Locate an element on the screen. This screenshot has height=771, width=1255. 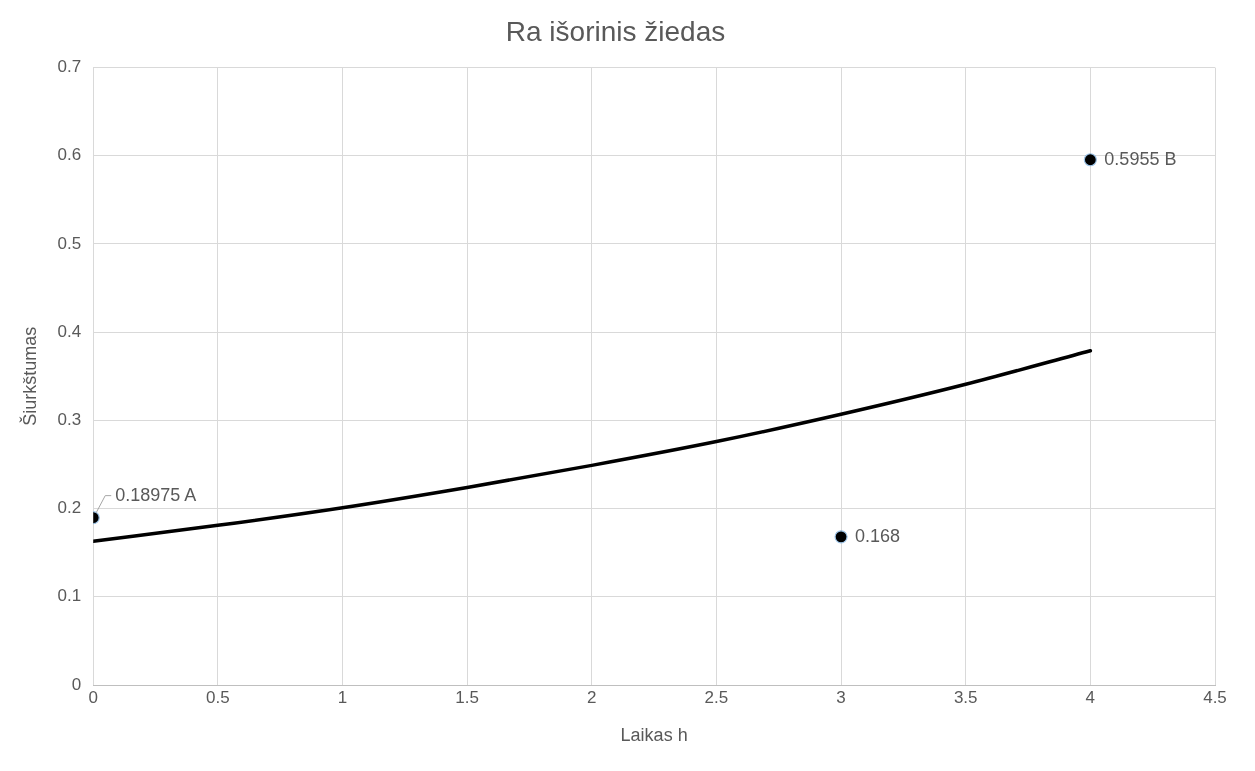
x-tick-label: 3.5 is located at coordinates (965, 697).